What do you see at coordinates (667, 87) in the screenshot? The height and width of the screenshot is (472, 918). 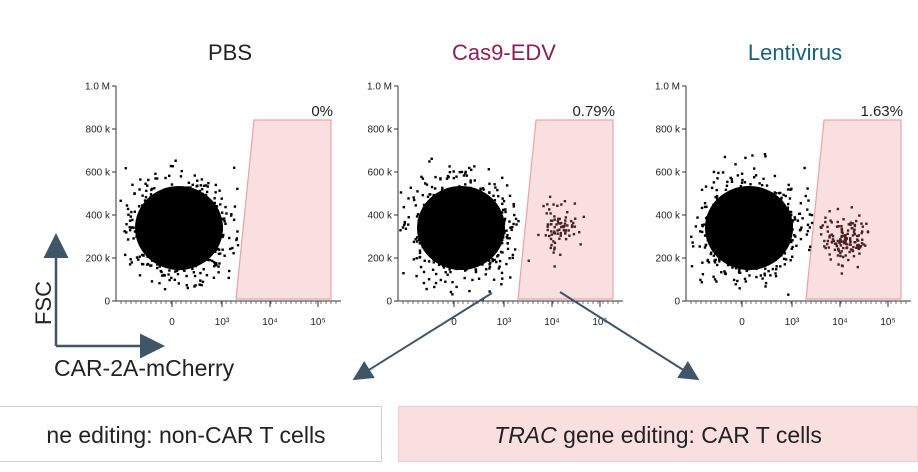 I see `y-tick-label: 1.0 M` at bounding box center [667, 87].